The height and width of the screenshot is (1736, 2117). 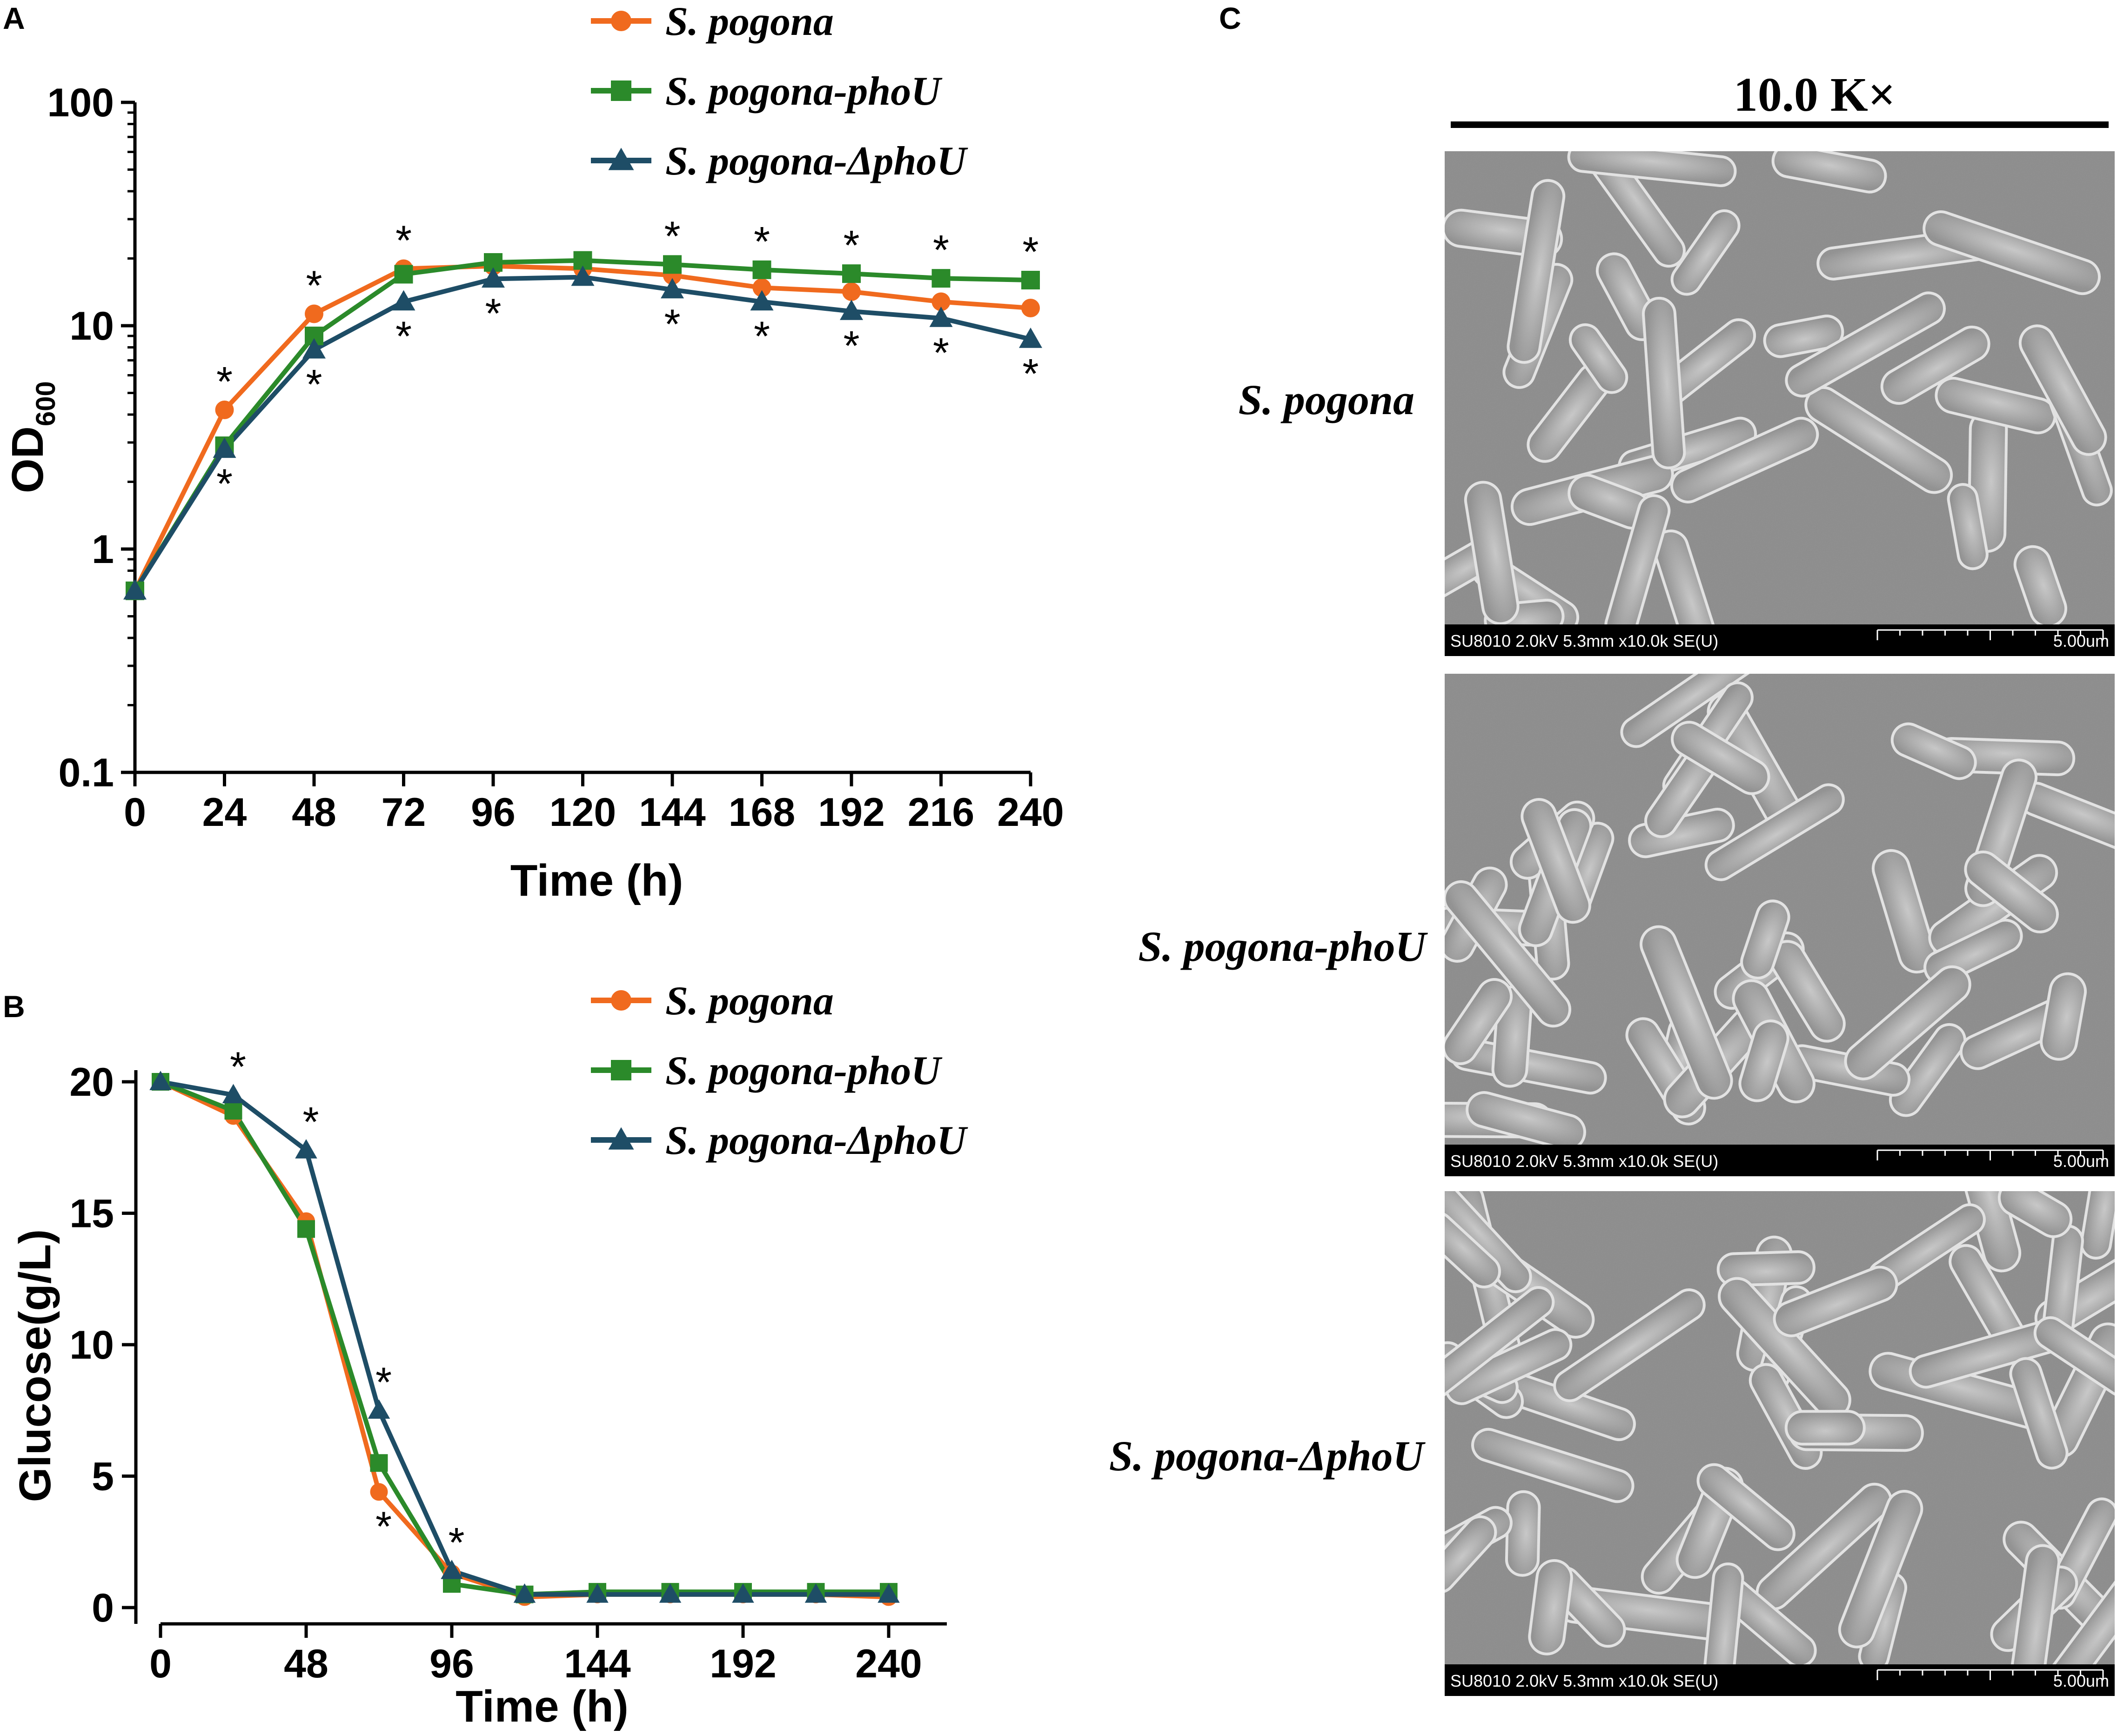 I want to click on b-y-tick-label: 5, so click(x=103, y=1477).